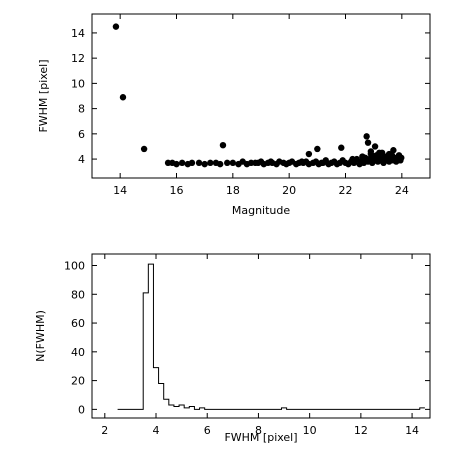 This screenshot has height=453, width=453. I want to click on scatter-y-tick-label-0: 4, so click(81, 159).